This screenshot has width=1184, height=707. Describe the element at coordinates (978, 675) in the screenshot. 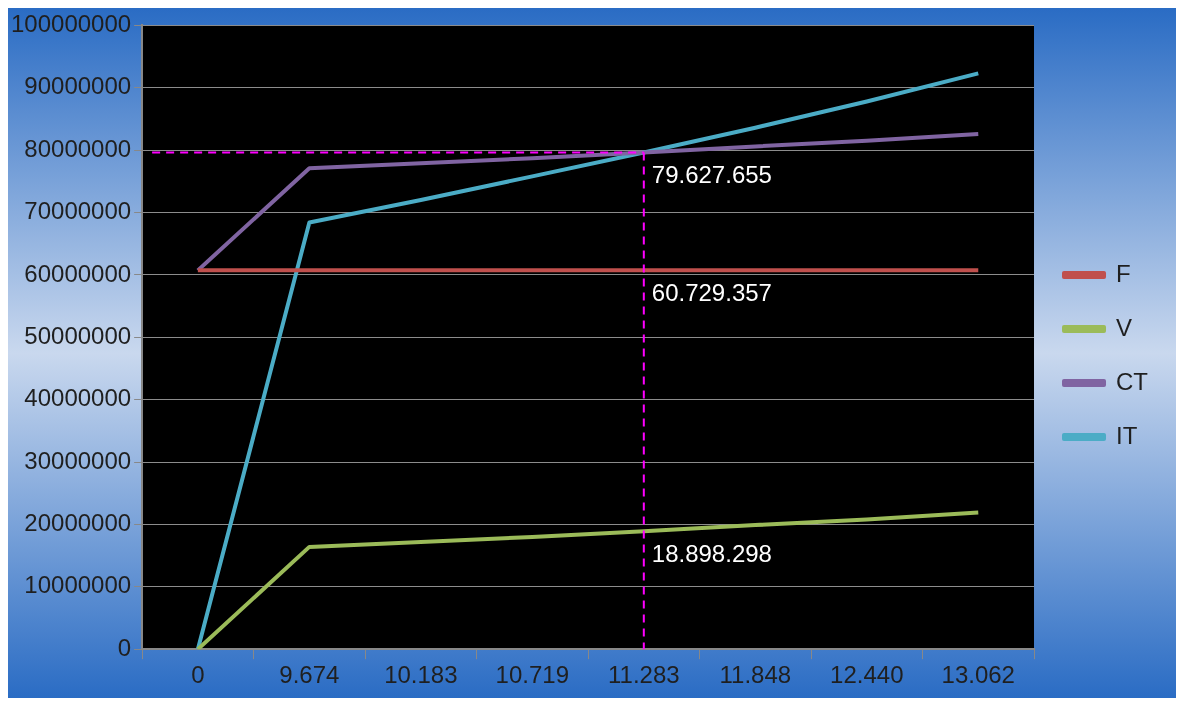

I see `x-tick-label: 13.062` at that location.